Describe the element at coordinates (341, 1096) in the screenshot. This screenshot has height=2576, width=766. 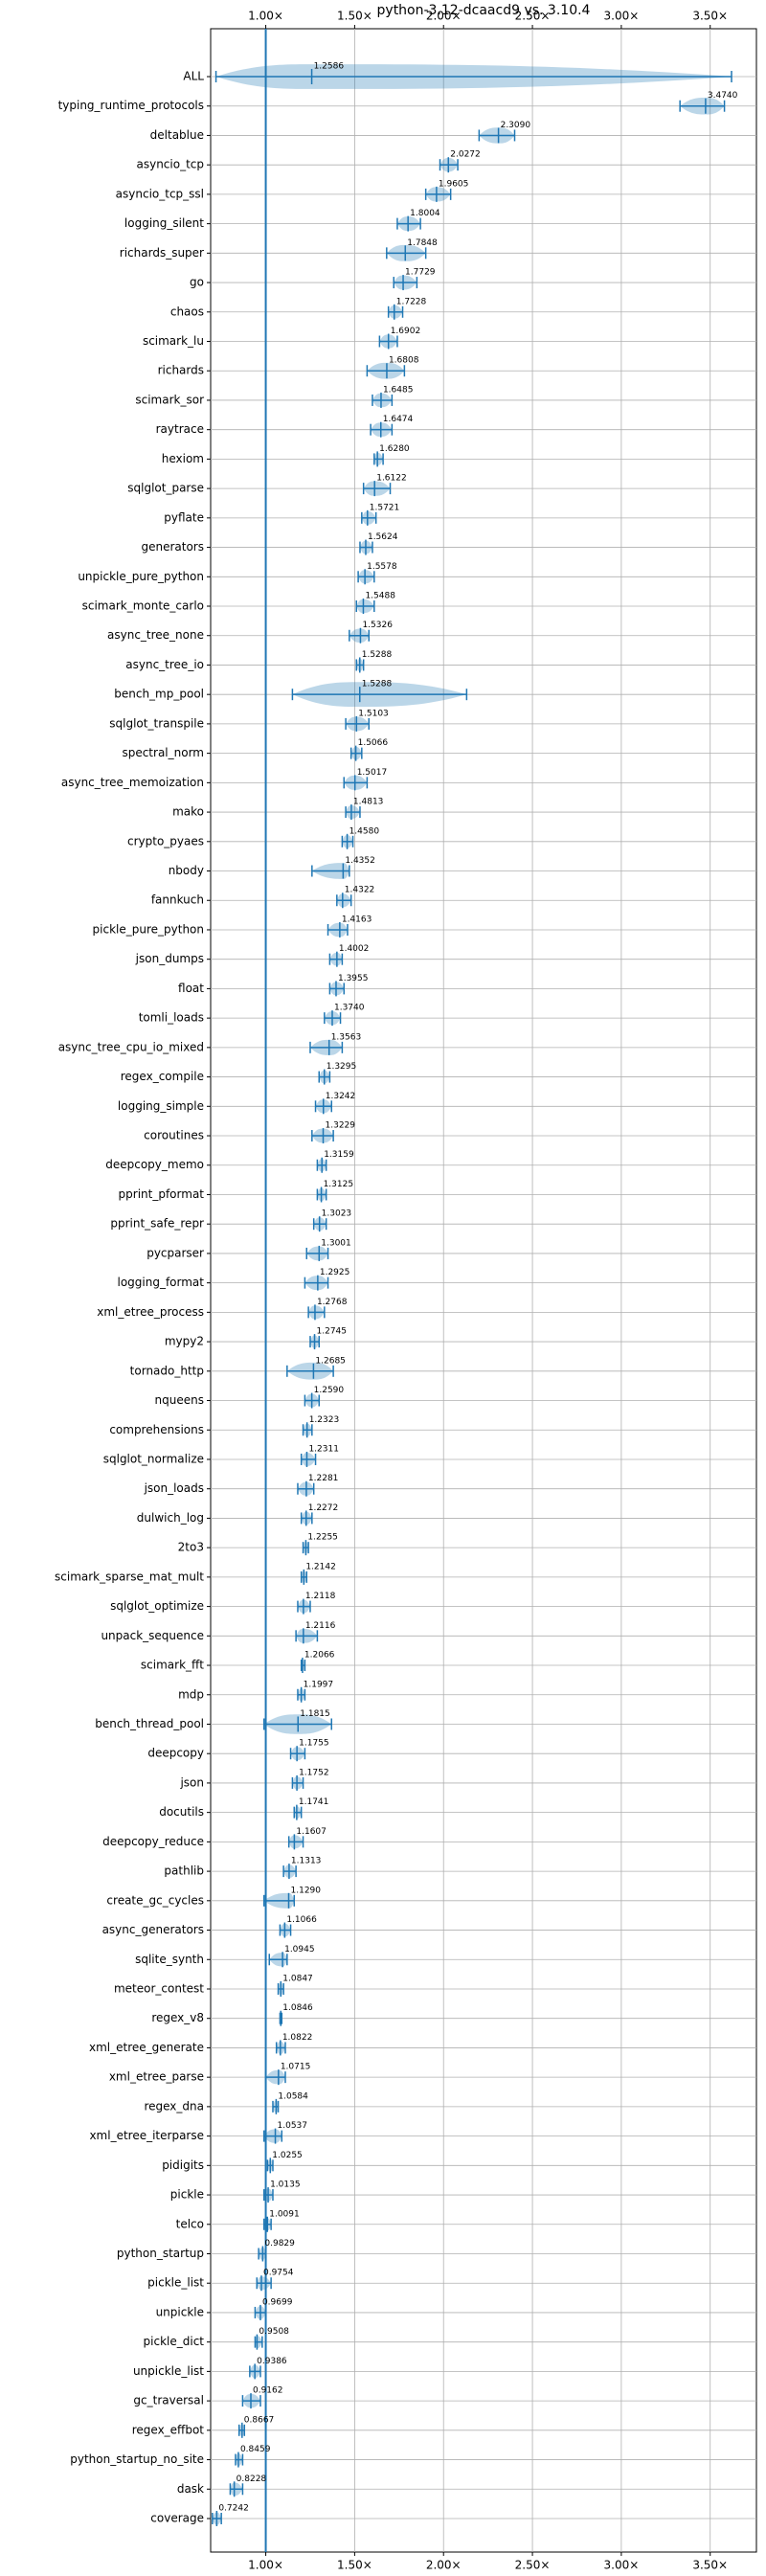
I see `value-label: 1.3242` at that location.